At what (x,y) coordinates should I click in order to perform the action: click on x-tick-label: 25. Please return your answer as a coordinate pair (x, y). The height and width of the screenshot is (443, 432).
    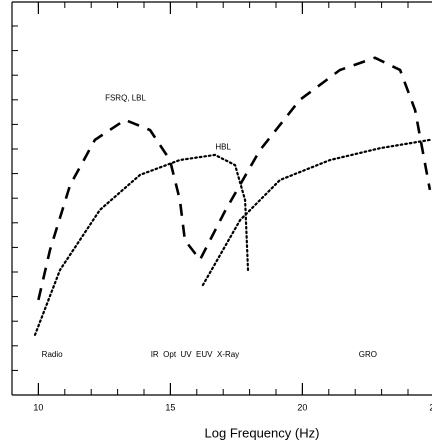
    Looking at the image, I should click on (430, 407).